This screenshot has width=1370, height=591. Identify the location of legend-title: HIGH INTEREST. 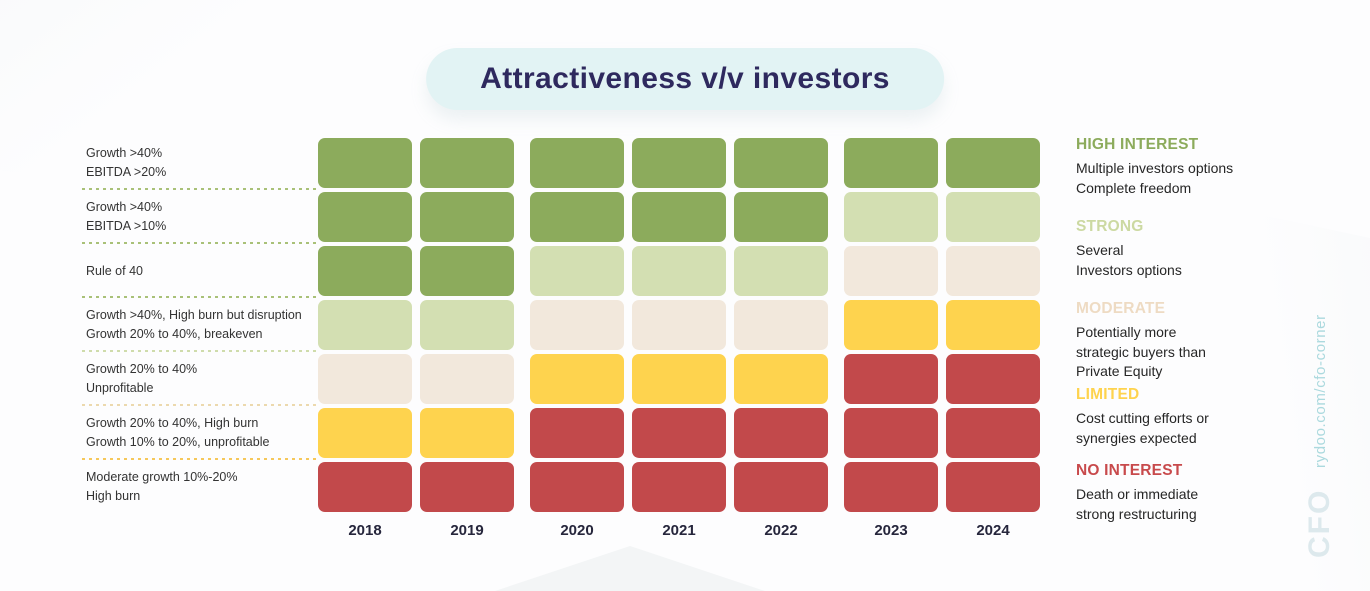
(1137, 144).